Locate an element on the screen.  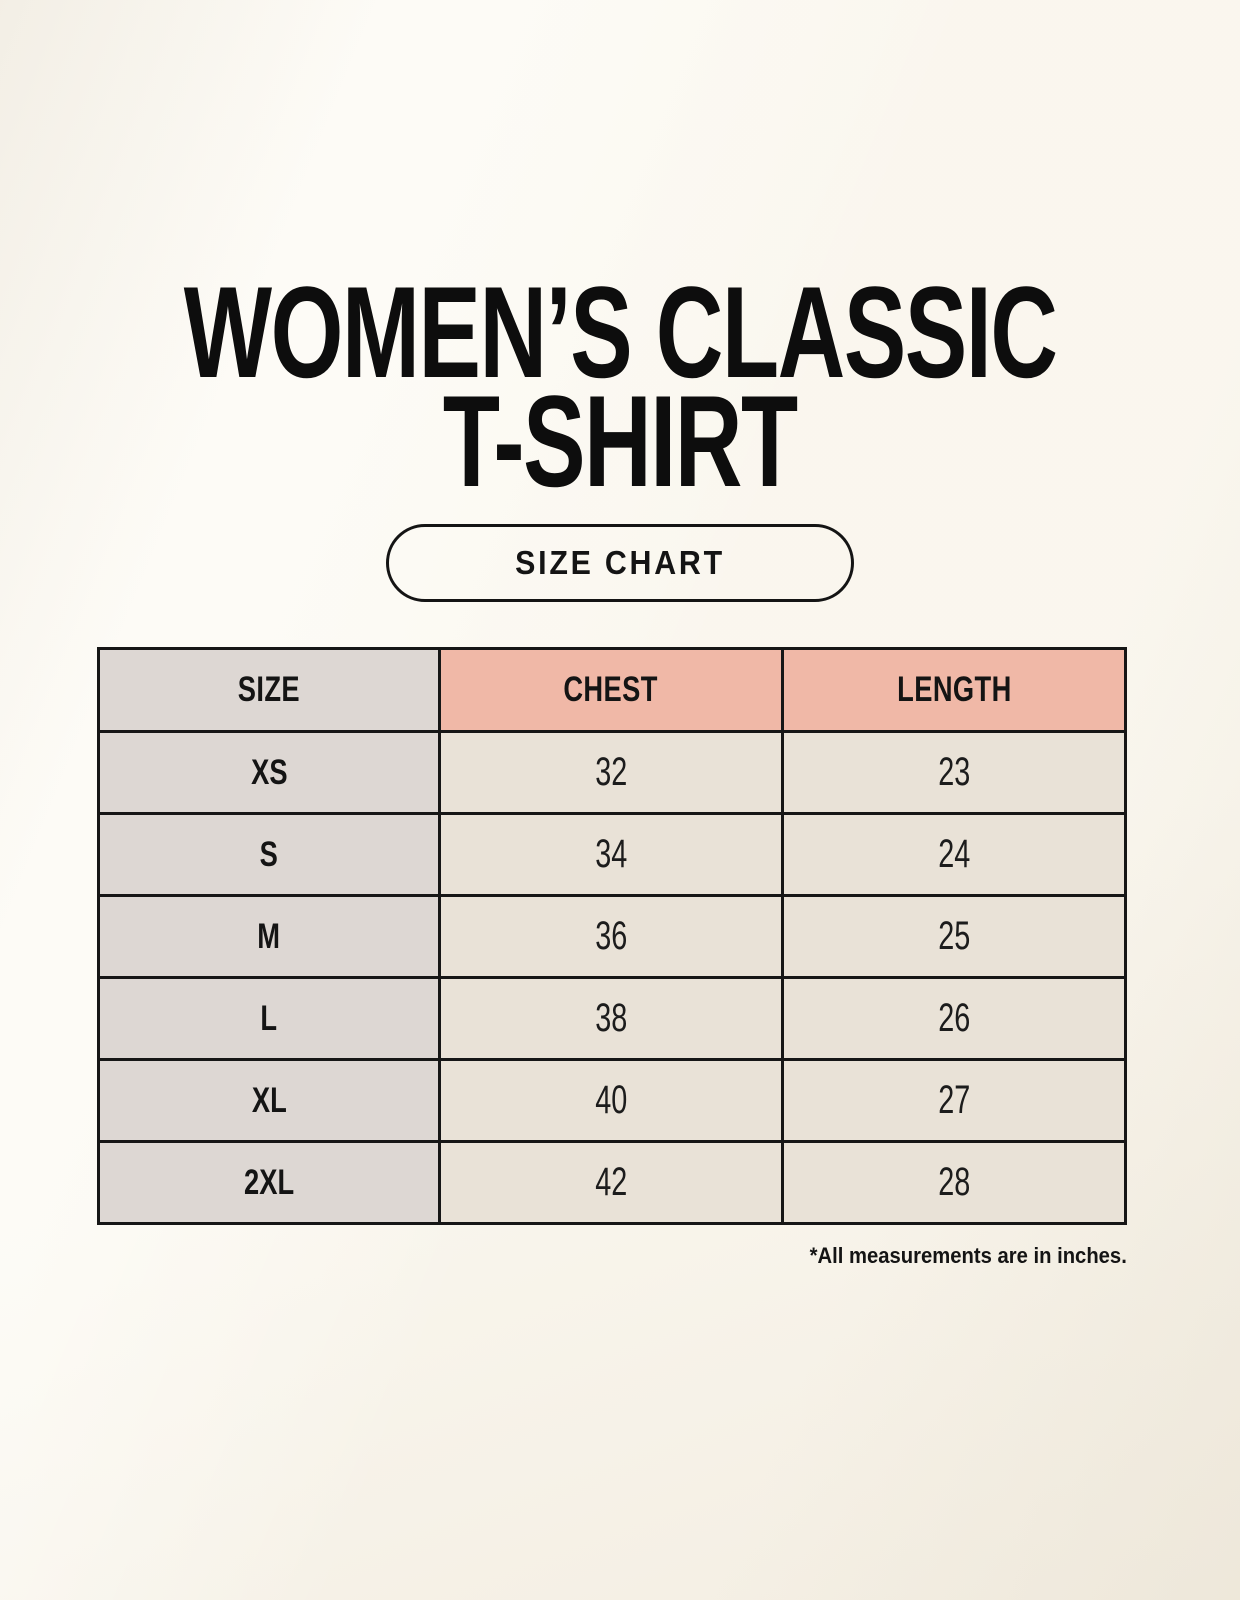
size-cell: XS is located at coordinates (269, 772).